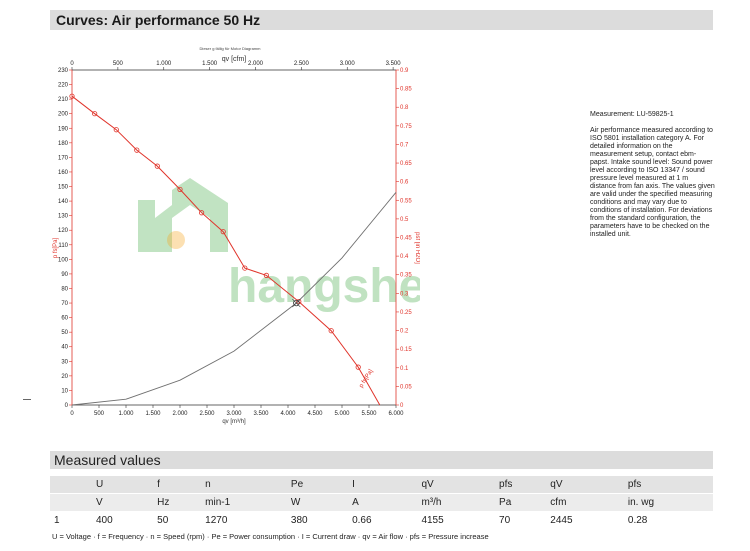 The width and height of the screenshot is (750, 551). What do you see at coordinates (158, 20) in the screenshot?
I see `page-title: Curves: Air performance 50 Hz` at bounding box center [158, 20].